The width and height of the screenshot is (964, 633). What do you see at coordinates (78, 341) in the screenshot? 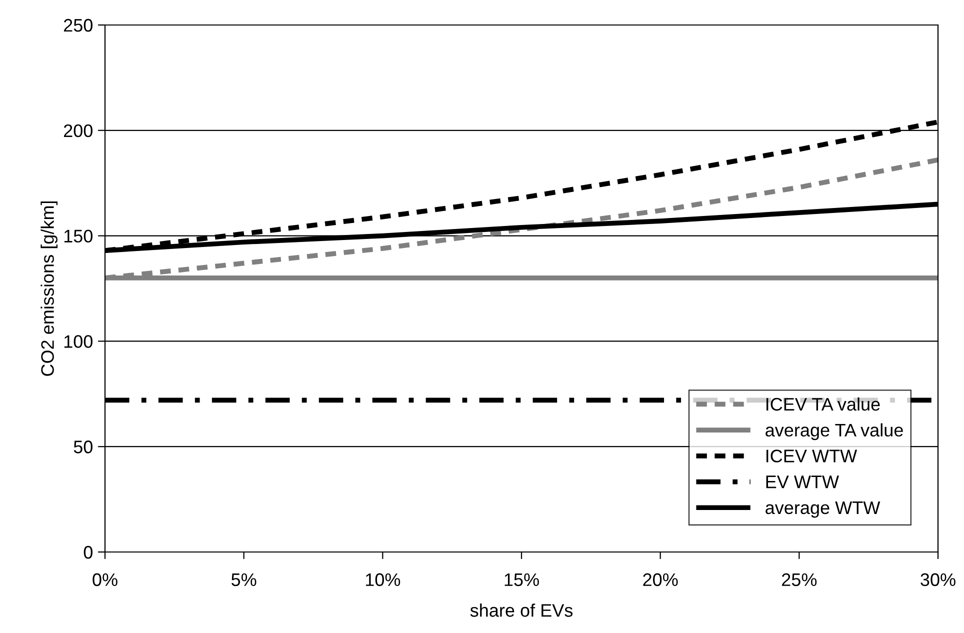
I see `y-tick-label: 100` at bounding box center [78, 341].